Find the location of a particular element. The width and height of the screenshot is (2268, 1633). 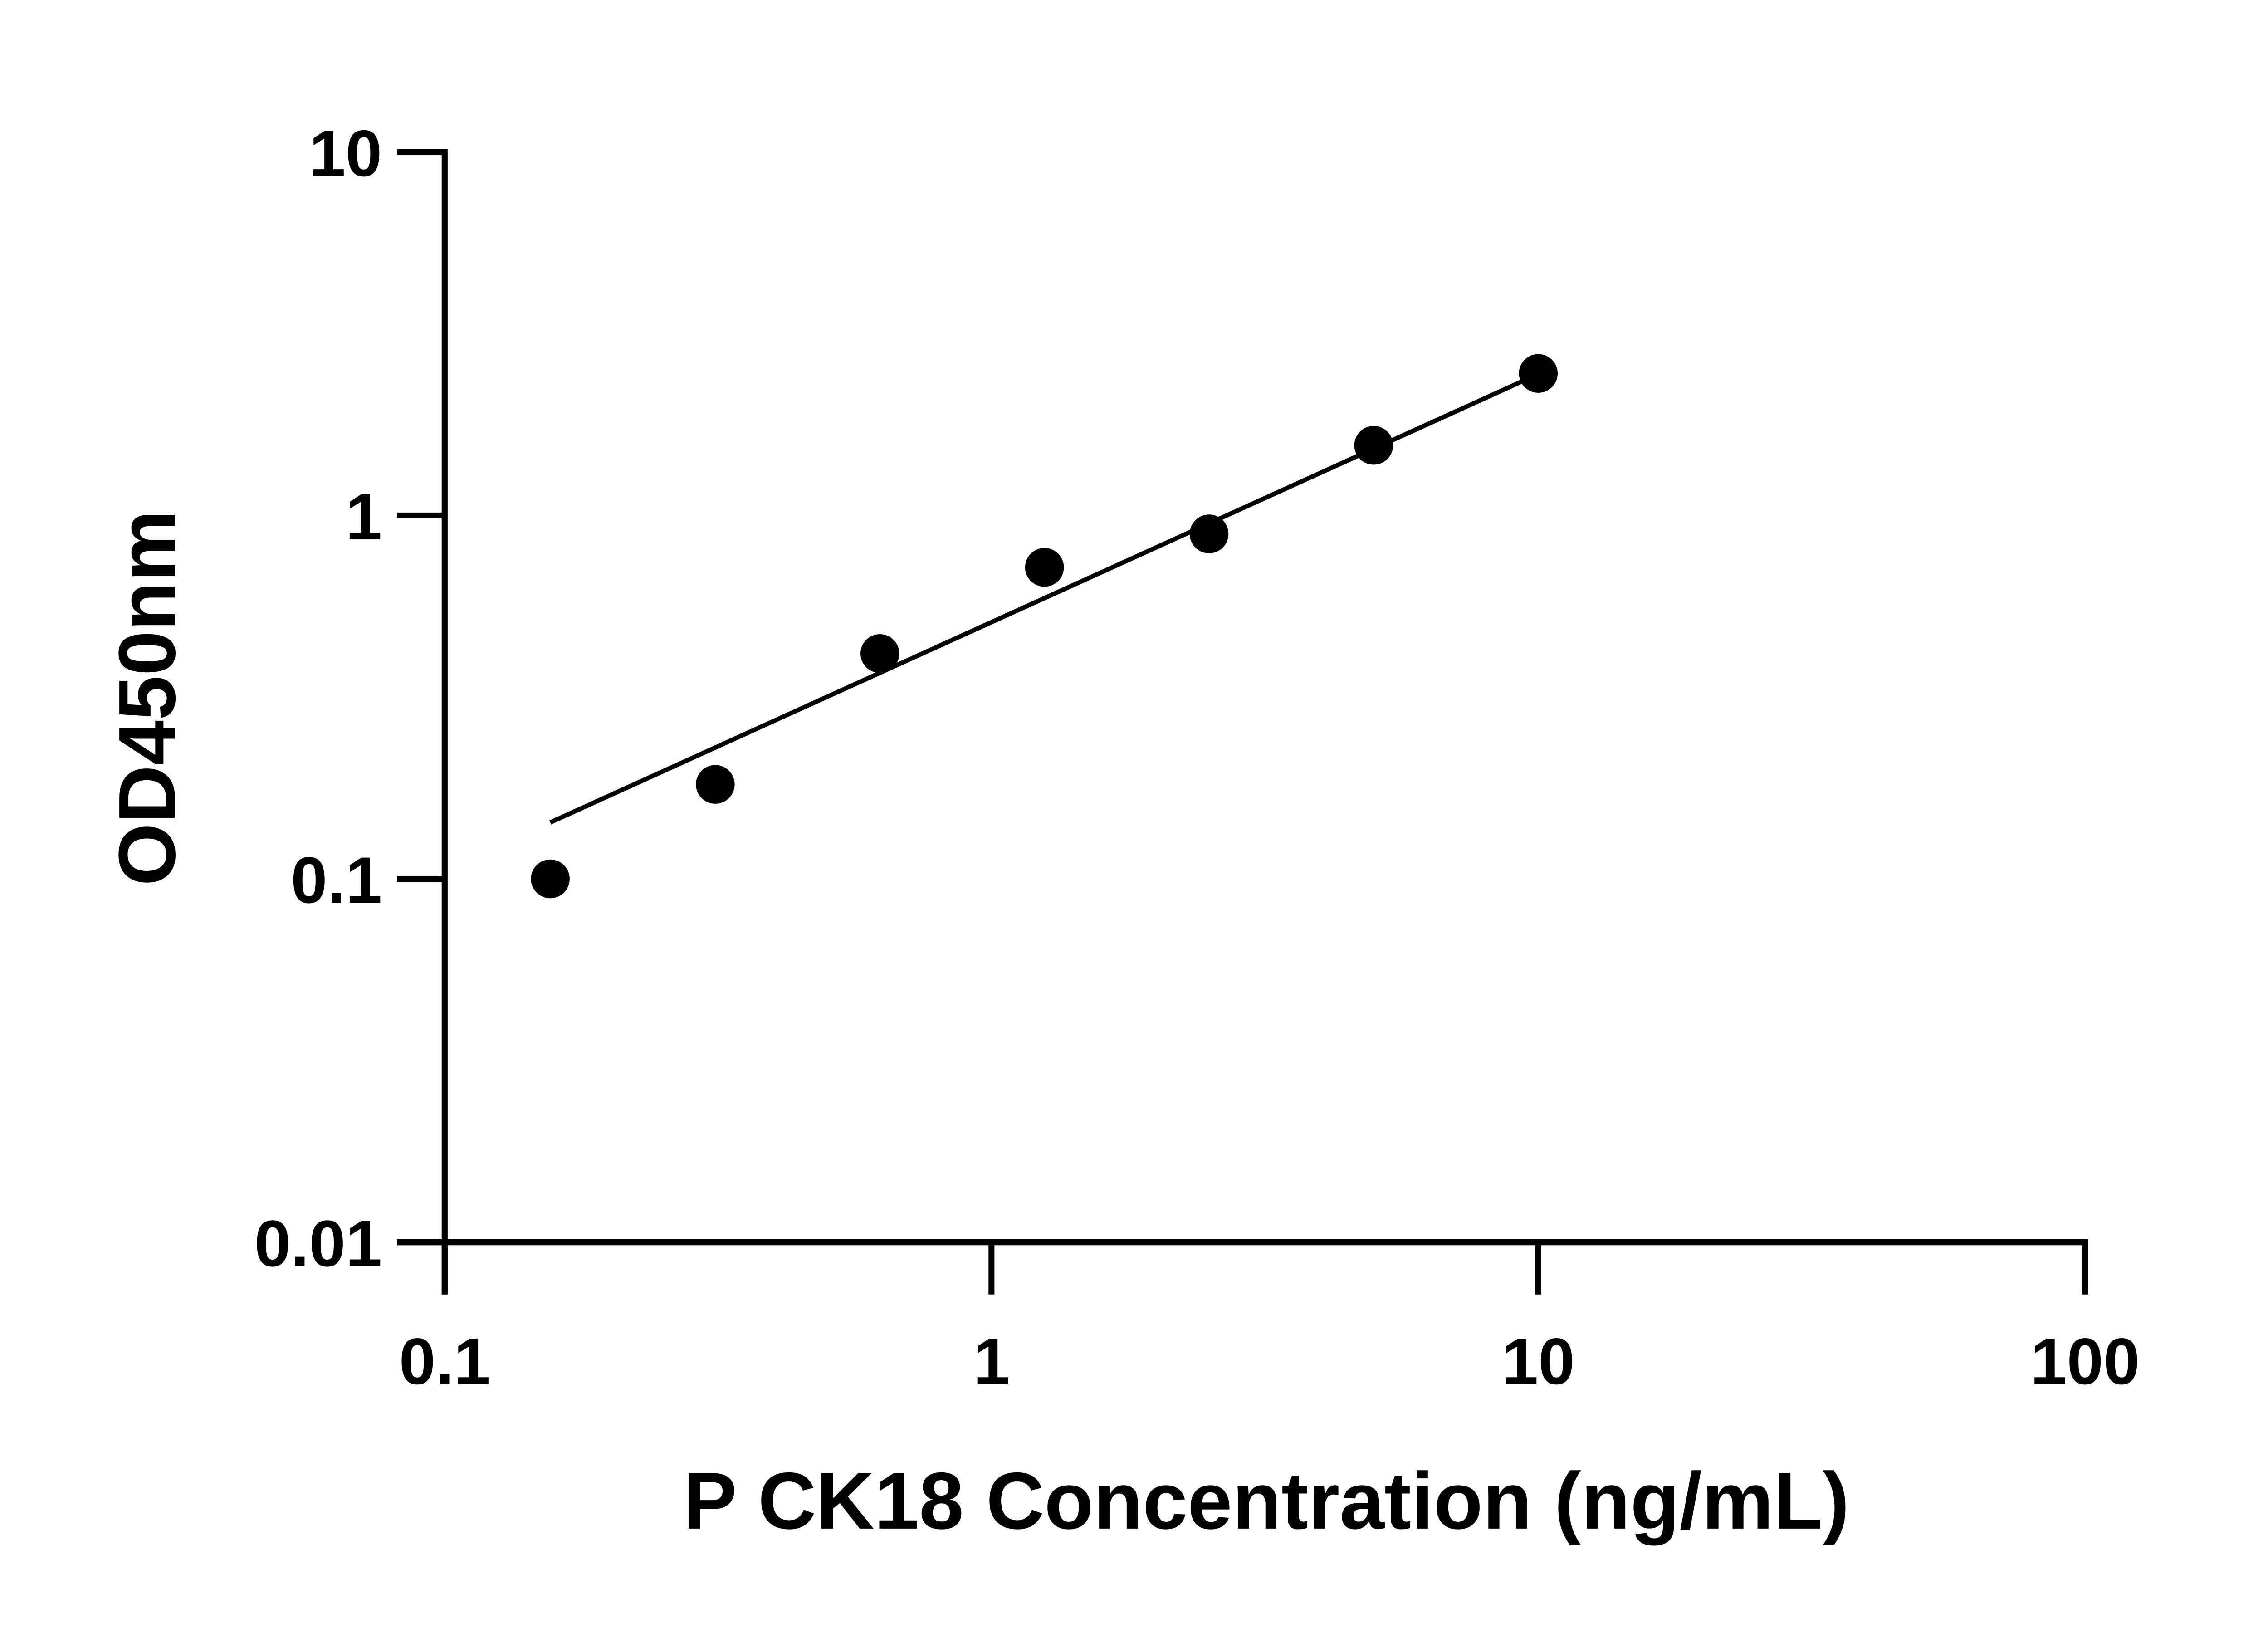

x-tick-label: 10 is located at coordinates (1539, 1361).